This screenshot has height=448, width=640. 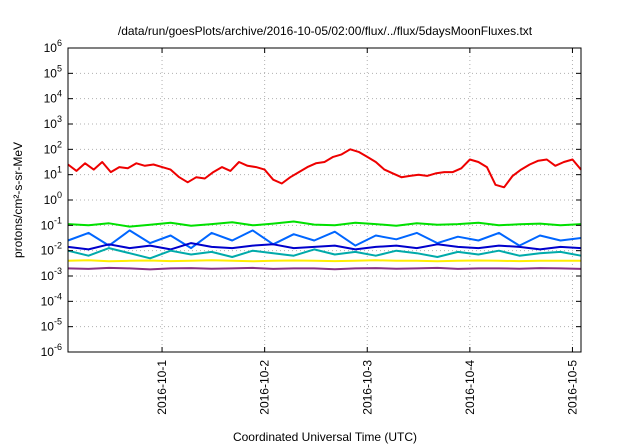 I want to click on y-axis-label: protons/cm²-s-sr-MeV, so click(x=18, y=200).